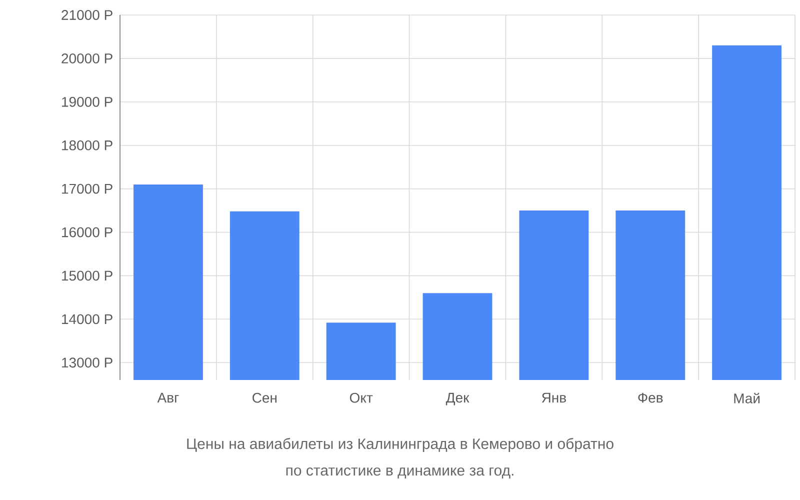 Image resolution: width=800 pixels, height=500 pixels. Describe the element at coordinates (87, 145) in the screenshot. I see `y-tick-label: 18000 Р` at that location.